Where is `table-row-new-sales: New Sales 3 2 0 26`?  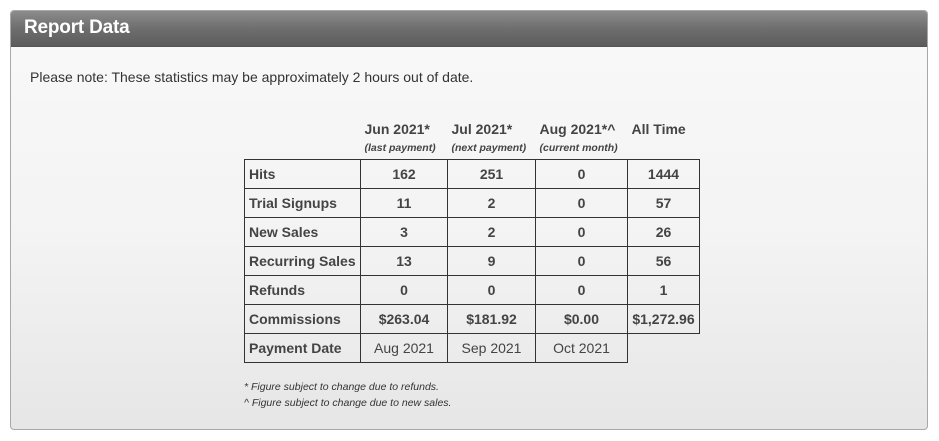
table-row-new-sales: New Sales 3 2 0 26 is located at coordinates (472, 232).